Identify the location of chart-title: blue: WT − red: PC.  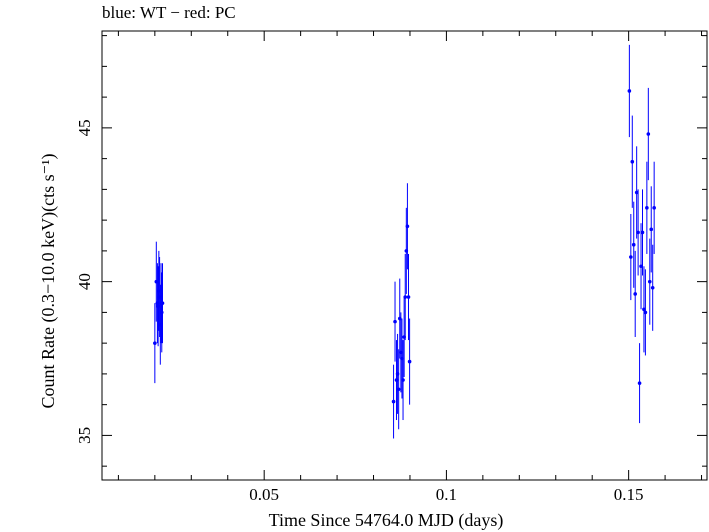
(169, 12).